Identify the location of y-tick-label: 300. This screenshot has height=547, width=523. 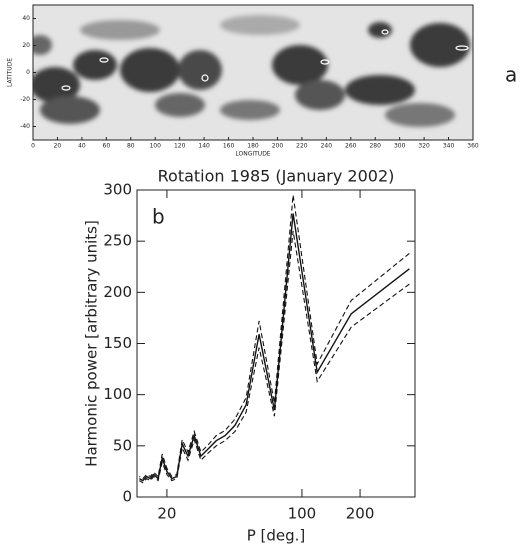
(117, 190).